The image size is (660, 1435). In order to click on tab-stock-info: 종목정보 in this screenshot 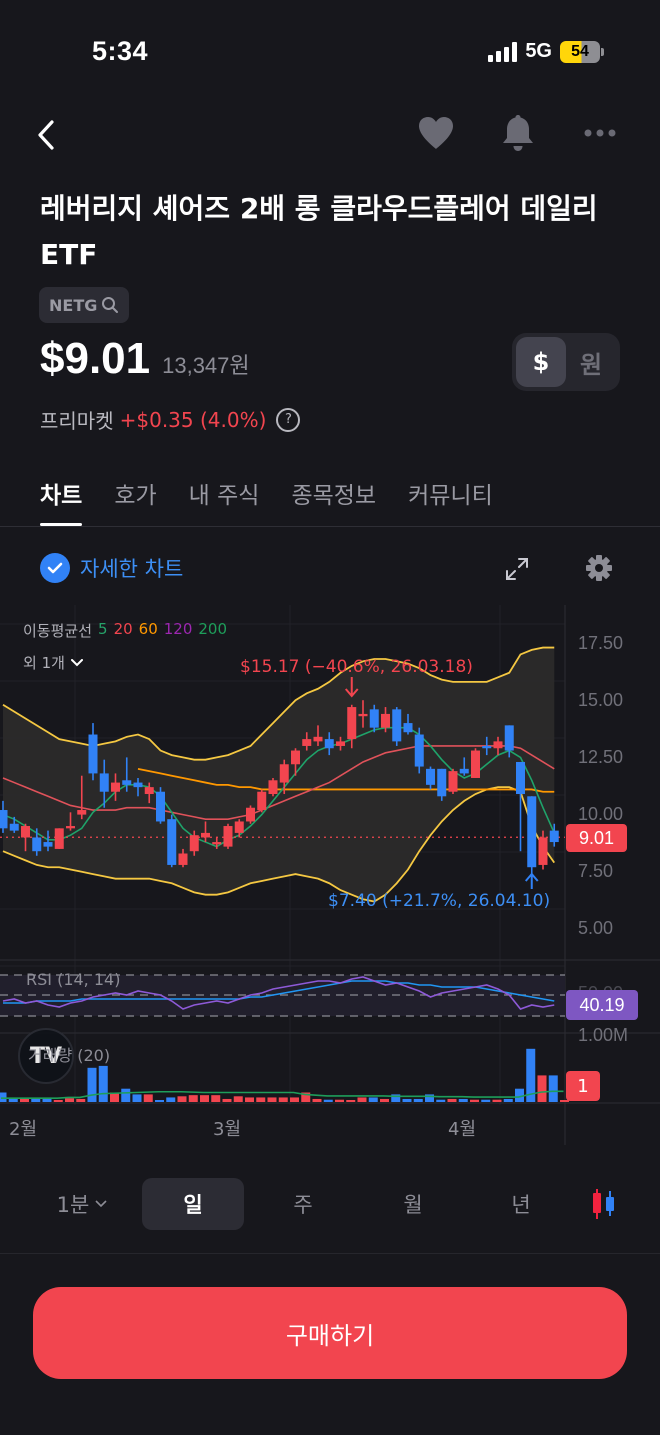, I will do `click(334, 496)`.